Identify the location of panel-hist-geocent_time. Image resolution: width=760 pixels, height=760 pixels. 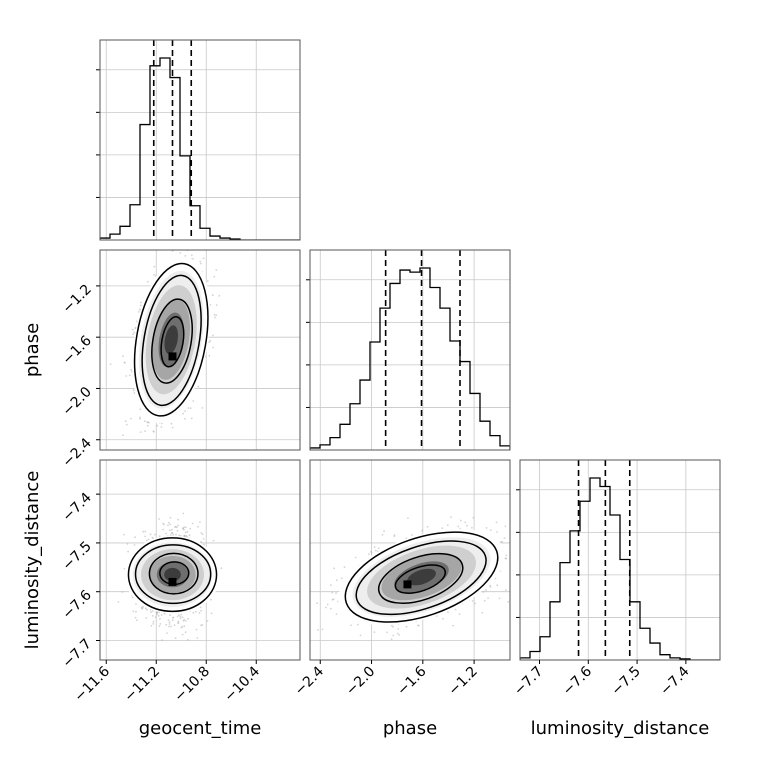
(198, 140).